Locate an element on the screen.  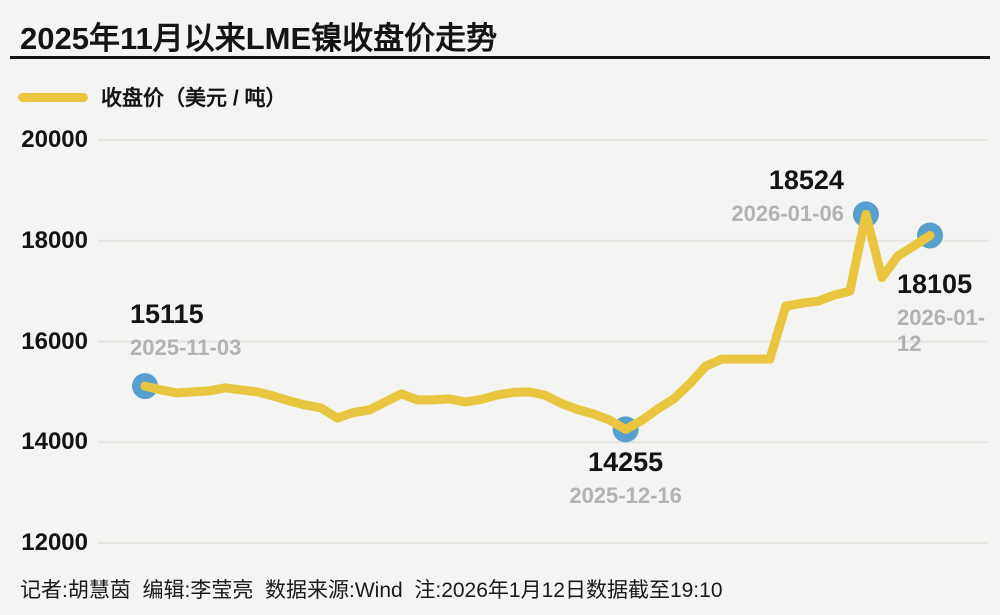
y-axis-tick-label: 18000 is located at coordinates (54, 240).